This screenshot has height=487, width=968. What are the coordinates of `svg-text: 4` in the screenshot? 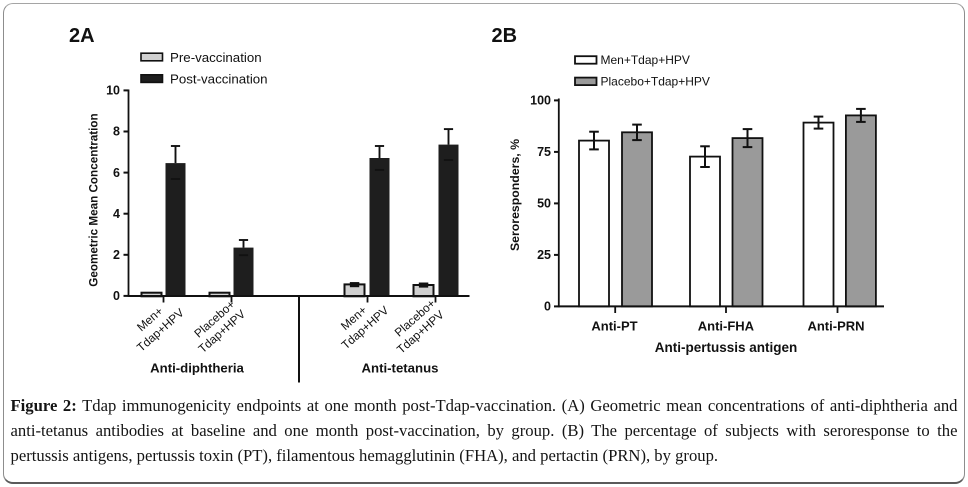 It's located at (116, 214).